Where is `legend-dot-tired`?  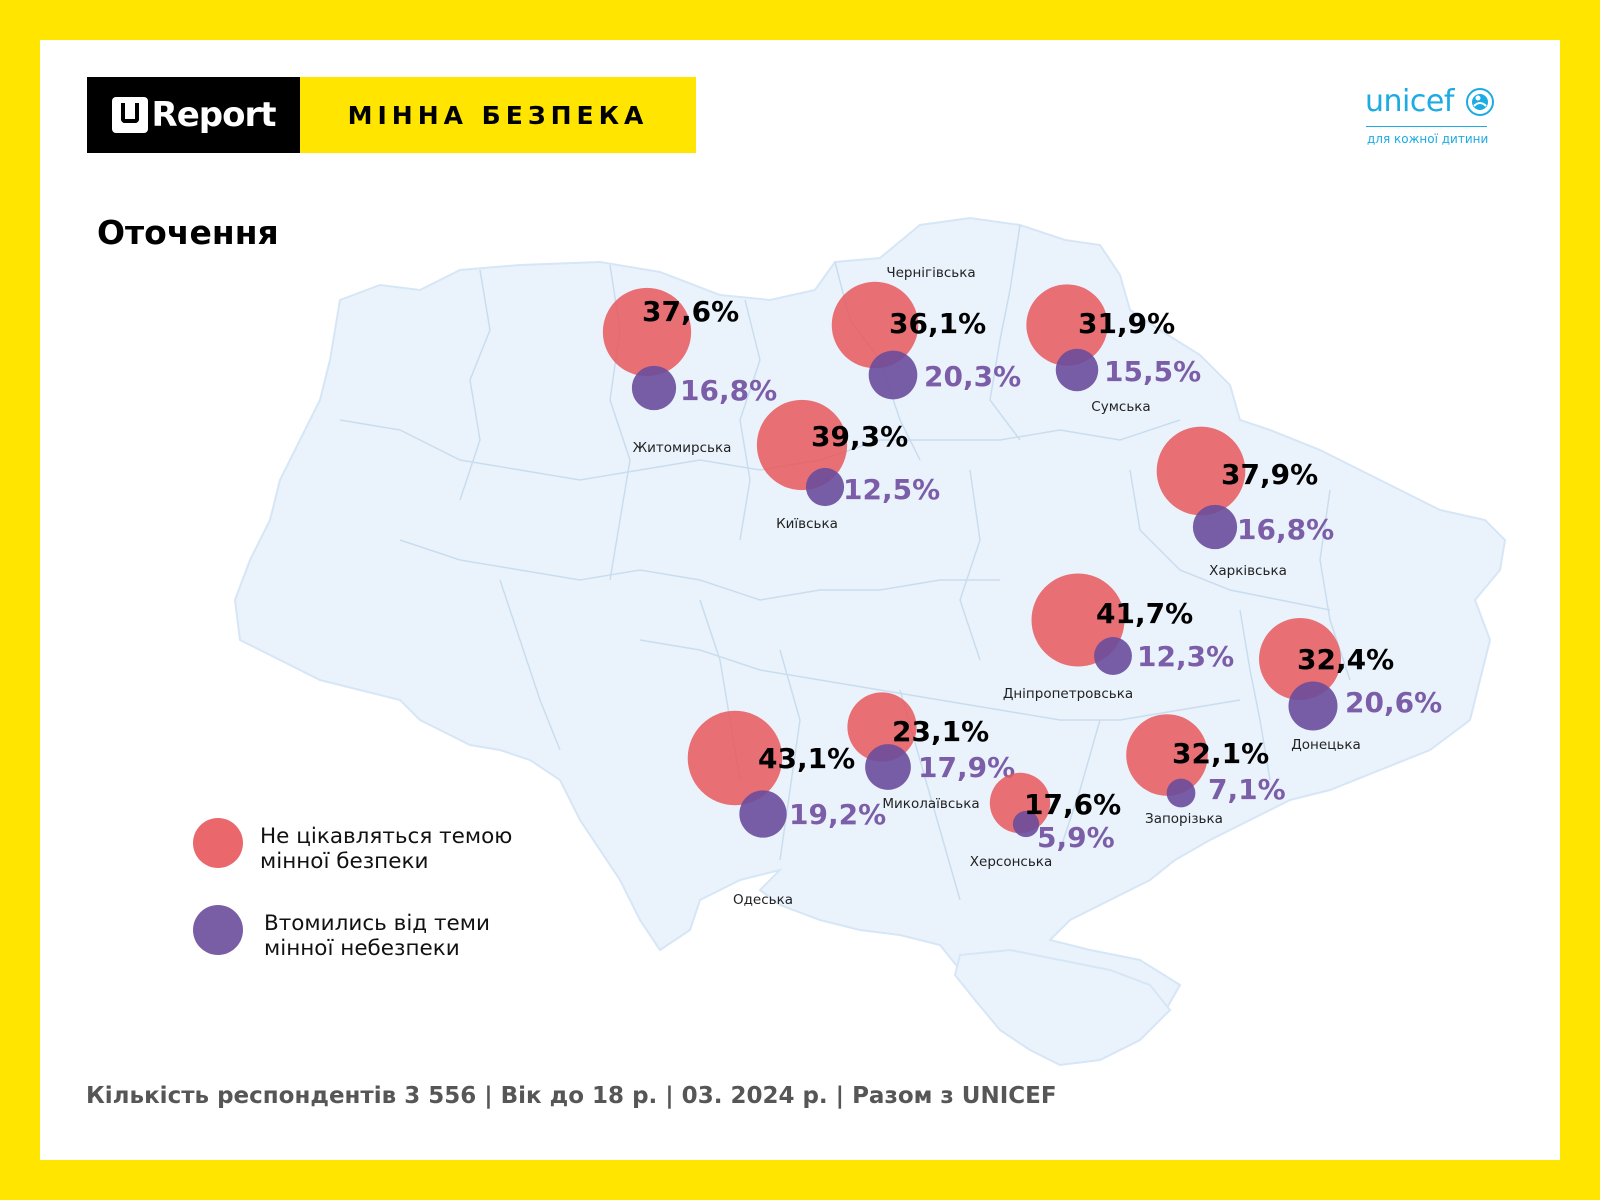
legend-dot-tired is located at coordinates (218, 930).